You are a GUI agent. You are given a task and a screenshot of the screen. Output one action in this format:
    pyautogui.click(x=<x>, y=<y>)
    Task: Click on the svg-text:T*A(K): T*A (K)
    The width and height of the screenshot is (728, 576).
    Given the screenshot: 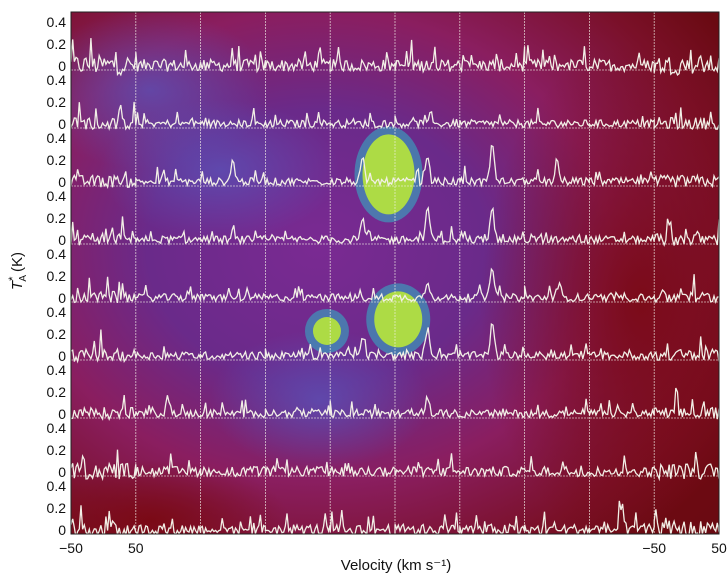 What is the action you would take?
    pyautogui.click(x=18, y=271)
    